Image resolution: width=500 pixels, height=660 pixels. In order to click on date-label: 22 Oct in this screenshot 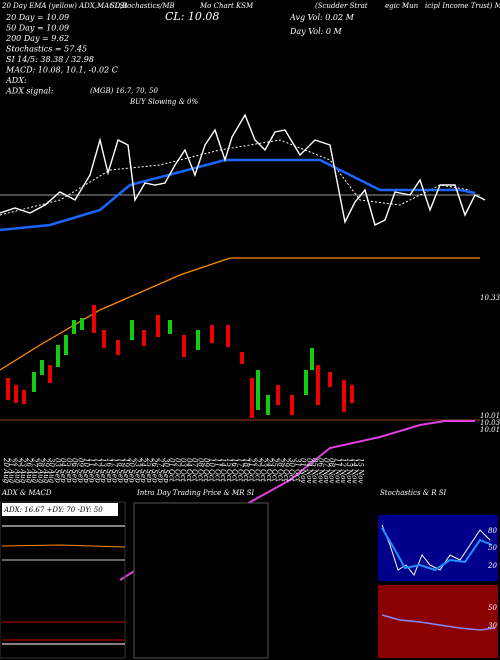, I will do `click(257, 469)`.